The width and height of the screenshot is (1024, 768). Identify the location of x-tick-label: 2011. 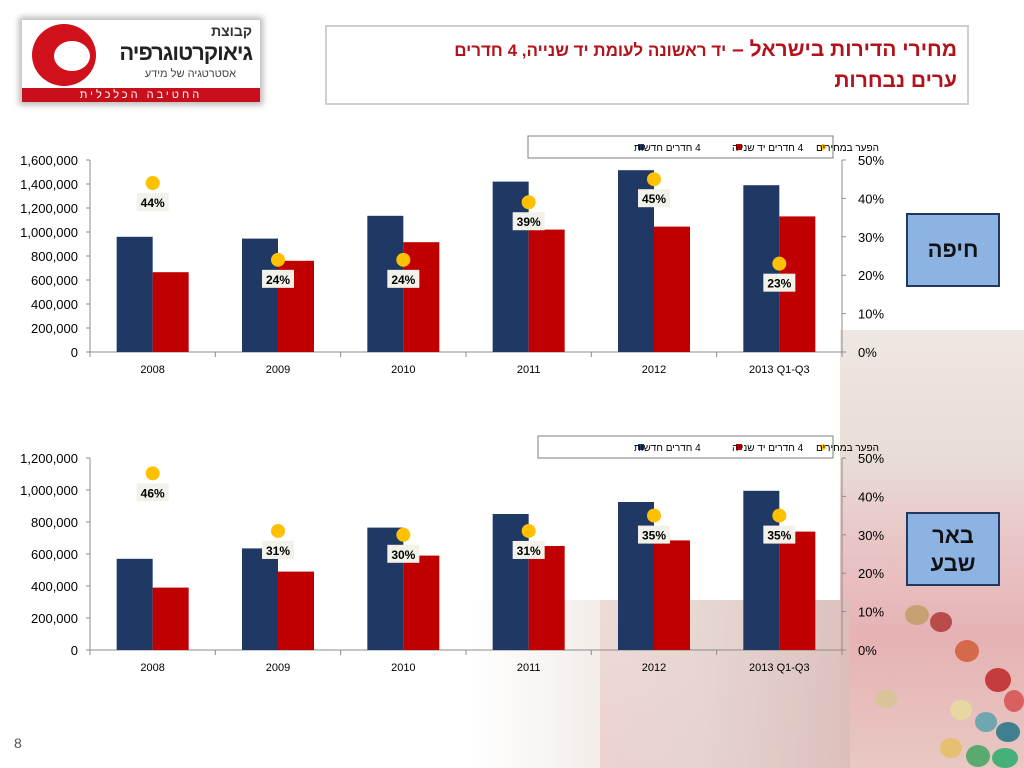
(529, 370).